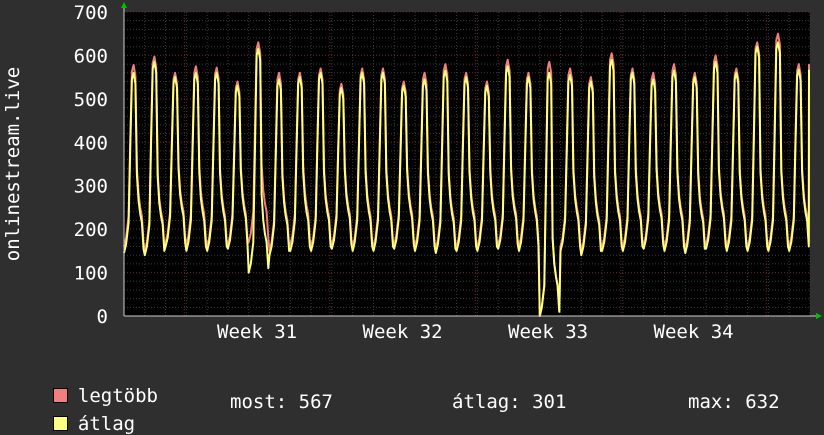 The width and height of the screenshot is (824, 435). I want to click on y-tick-labels: 0 100 200 300 400 500 600 700, so click(91, 165).